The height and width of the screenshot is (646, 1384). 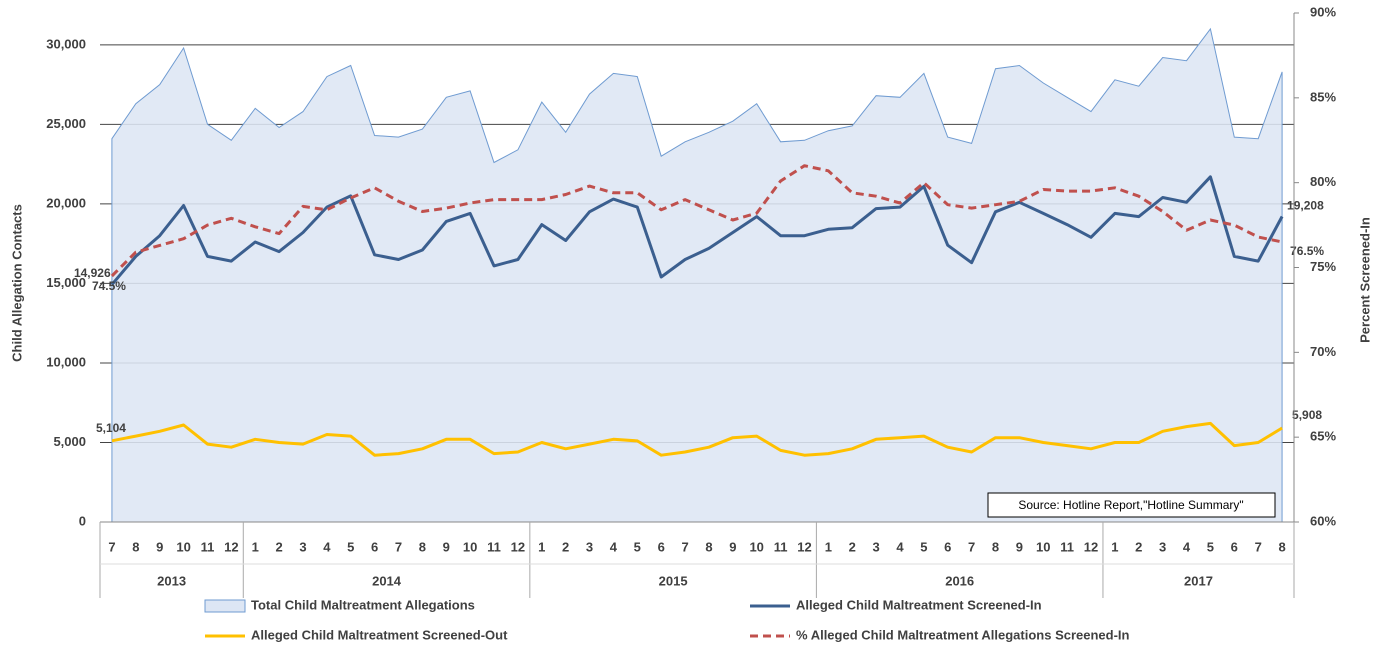 What do you see at coordinates (66, 202) in the screenshot?
I see `y-tick-label: 20,000` at bounding box center [66, 202].